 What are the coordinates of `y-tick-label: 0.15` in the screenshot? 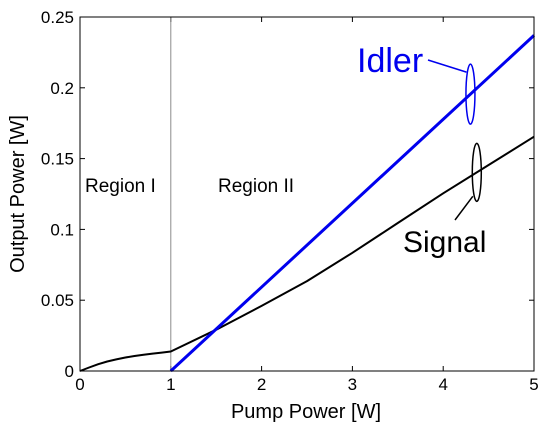 It's located at (57, 159).